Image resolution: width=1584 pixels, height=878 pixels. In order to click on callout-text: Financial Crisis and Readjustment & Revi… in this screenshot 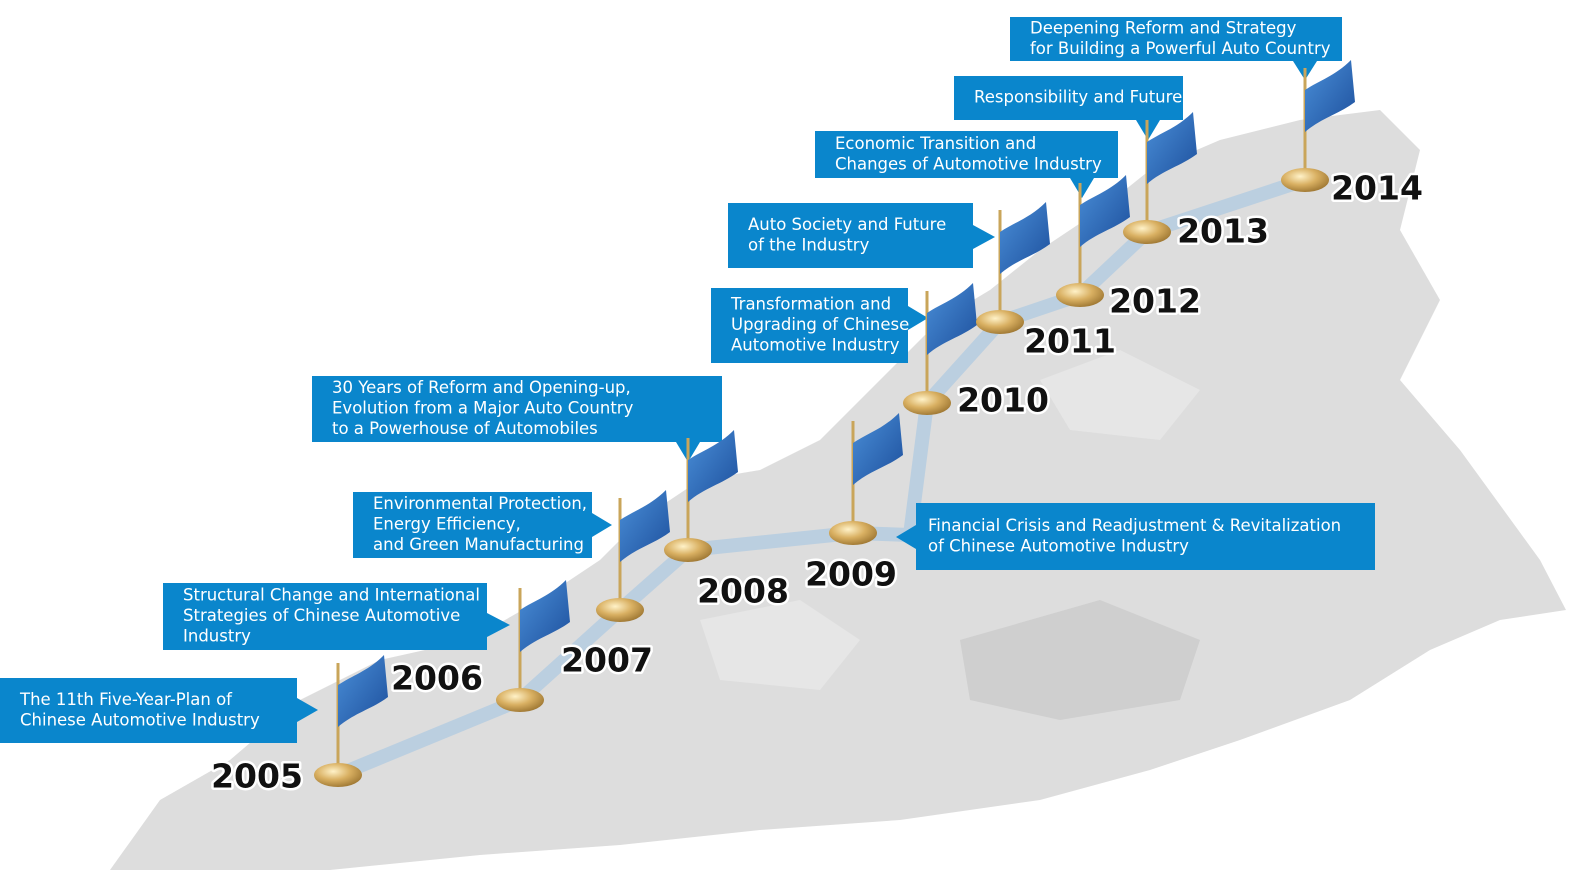, I will do `click(1134, 525)`.